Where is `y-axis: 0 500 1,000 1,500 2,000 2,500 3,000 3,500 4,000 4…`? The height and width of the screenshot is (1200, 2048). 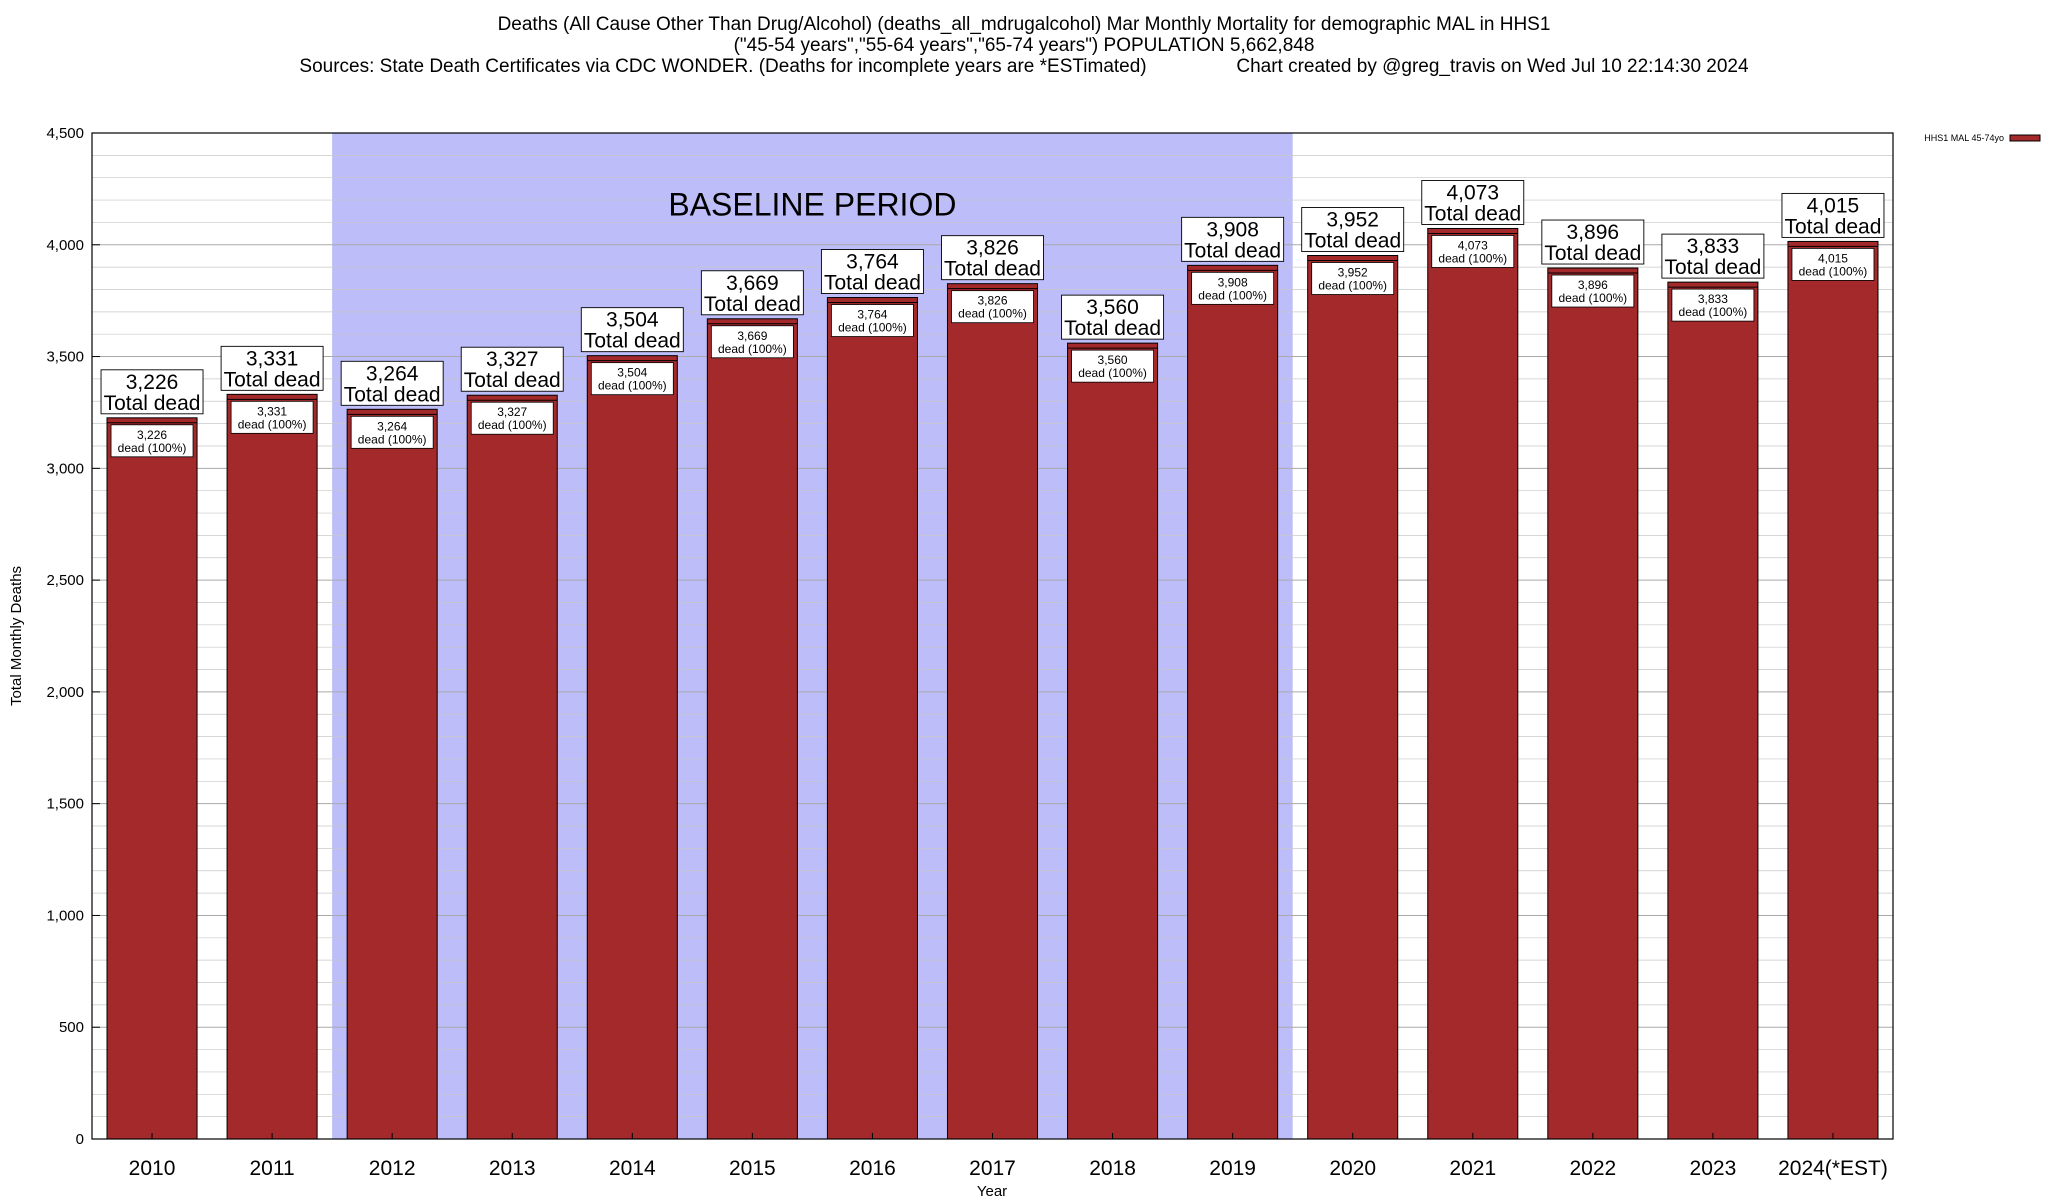 y-axis: 0 500 1,000 1,500 2,000 2,500 3,000 3,500 4,000 4… is located at coordinates (73, 636).